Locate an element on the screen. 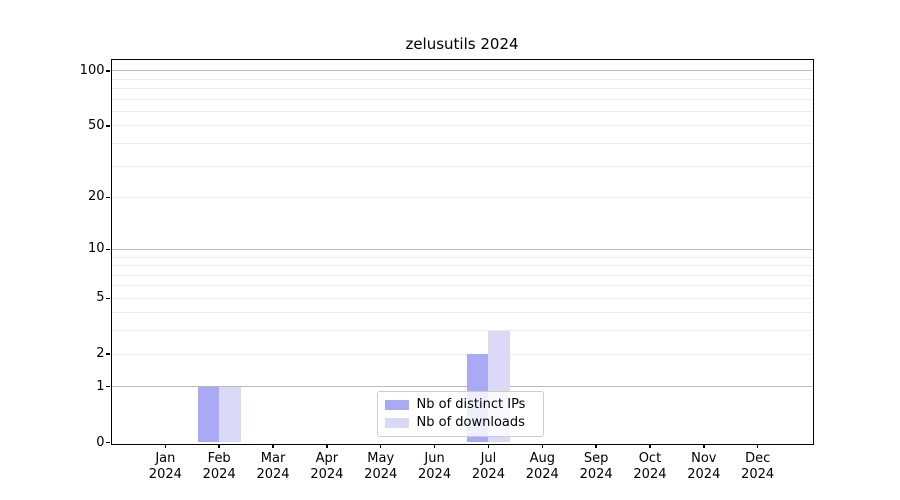  x-tick-label-line: Dec is located at coordinates (758, 458).